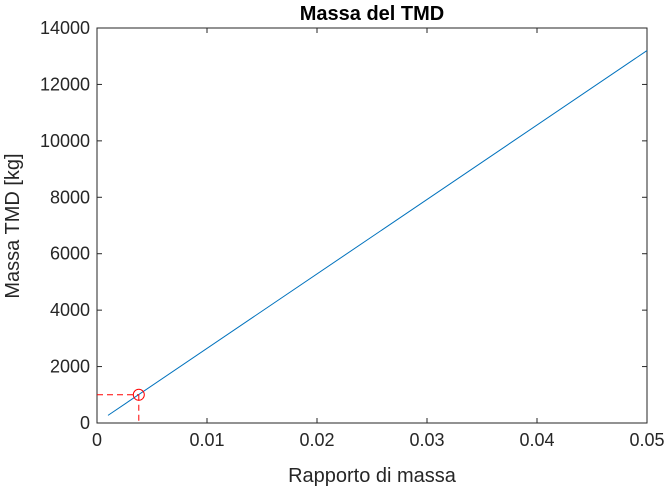 The height and width of the screenshot is (490, 668). I want to click on x-tick-label: 0.04, so click(536, 440).